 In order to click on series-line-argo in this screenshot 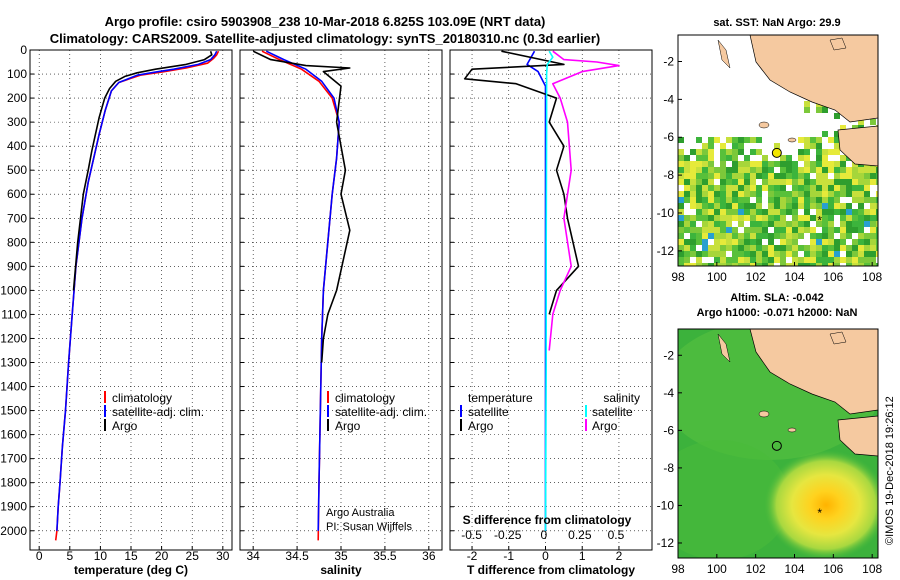, I will do `click(142, 170)`.